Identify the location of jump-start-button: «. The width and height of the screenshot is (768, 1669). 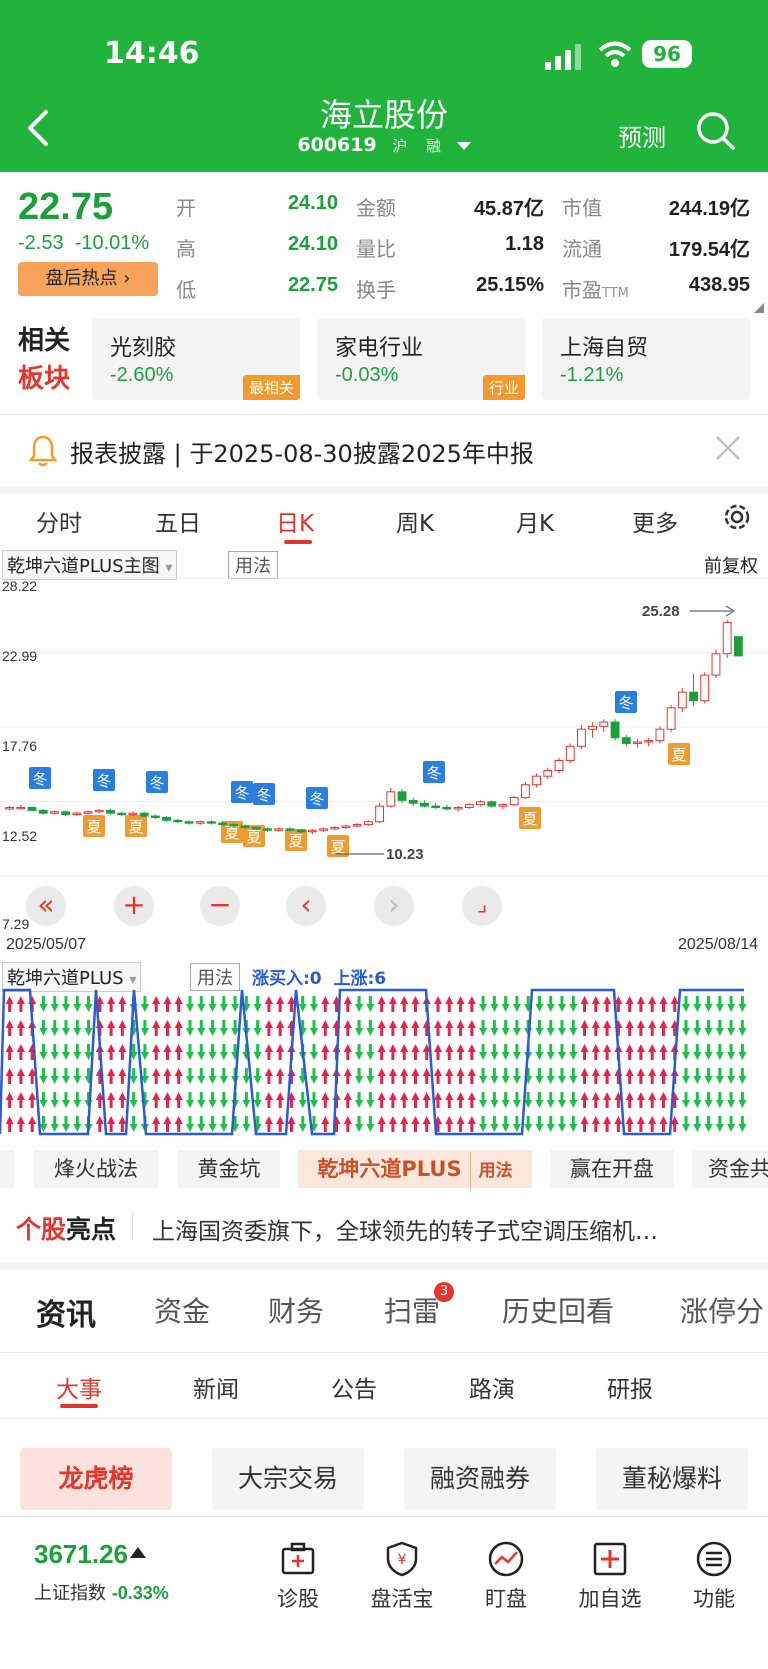
(46, 906).